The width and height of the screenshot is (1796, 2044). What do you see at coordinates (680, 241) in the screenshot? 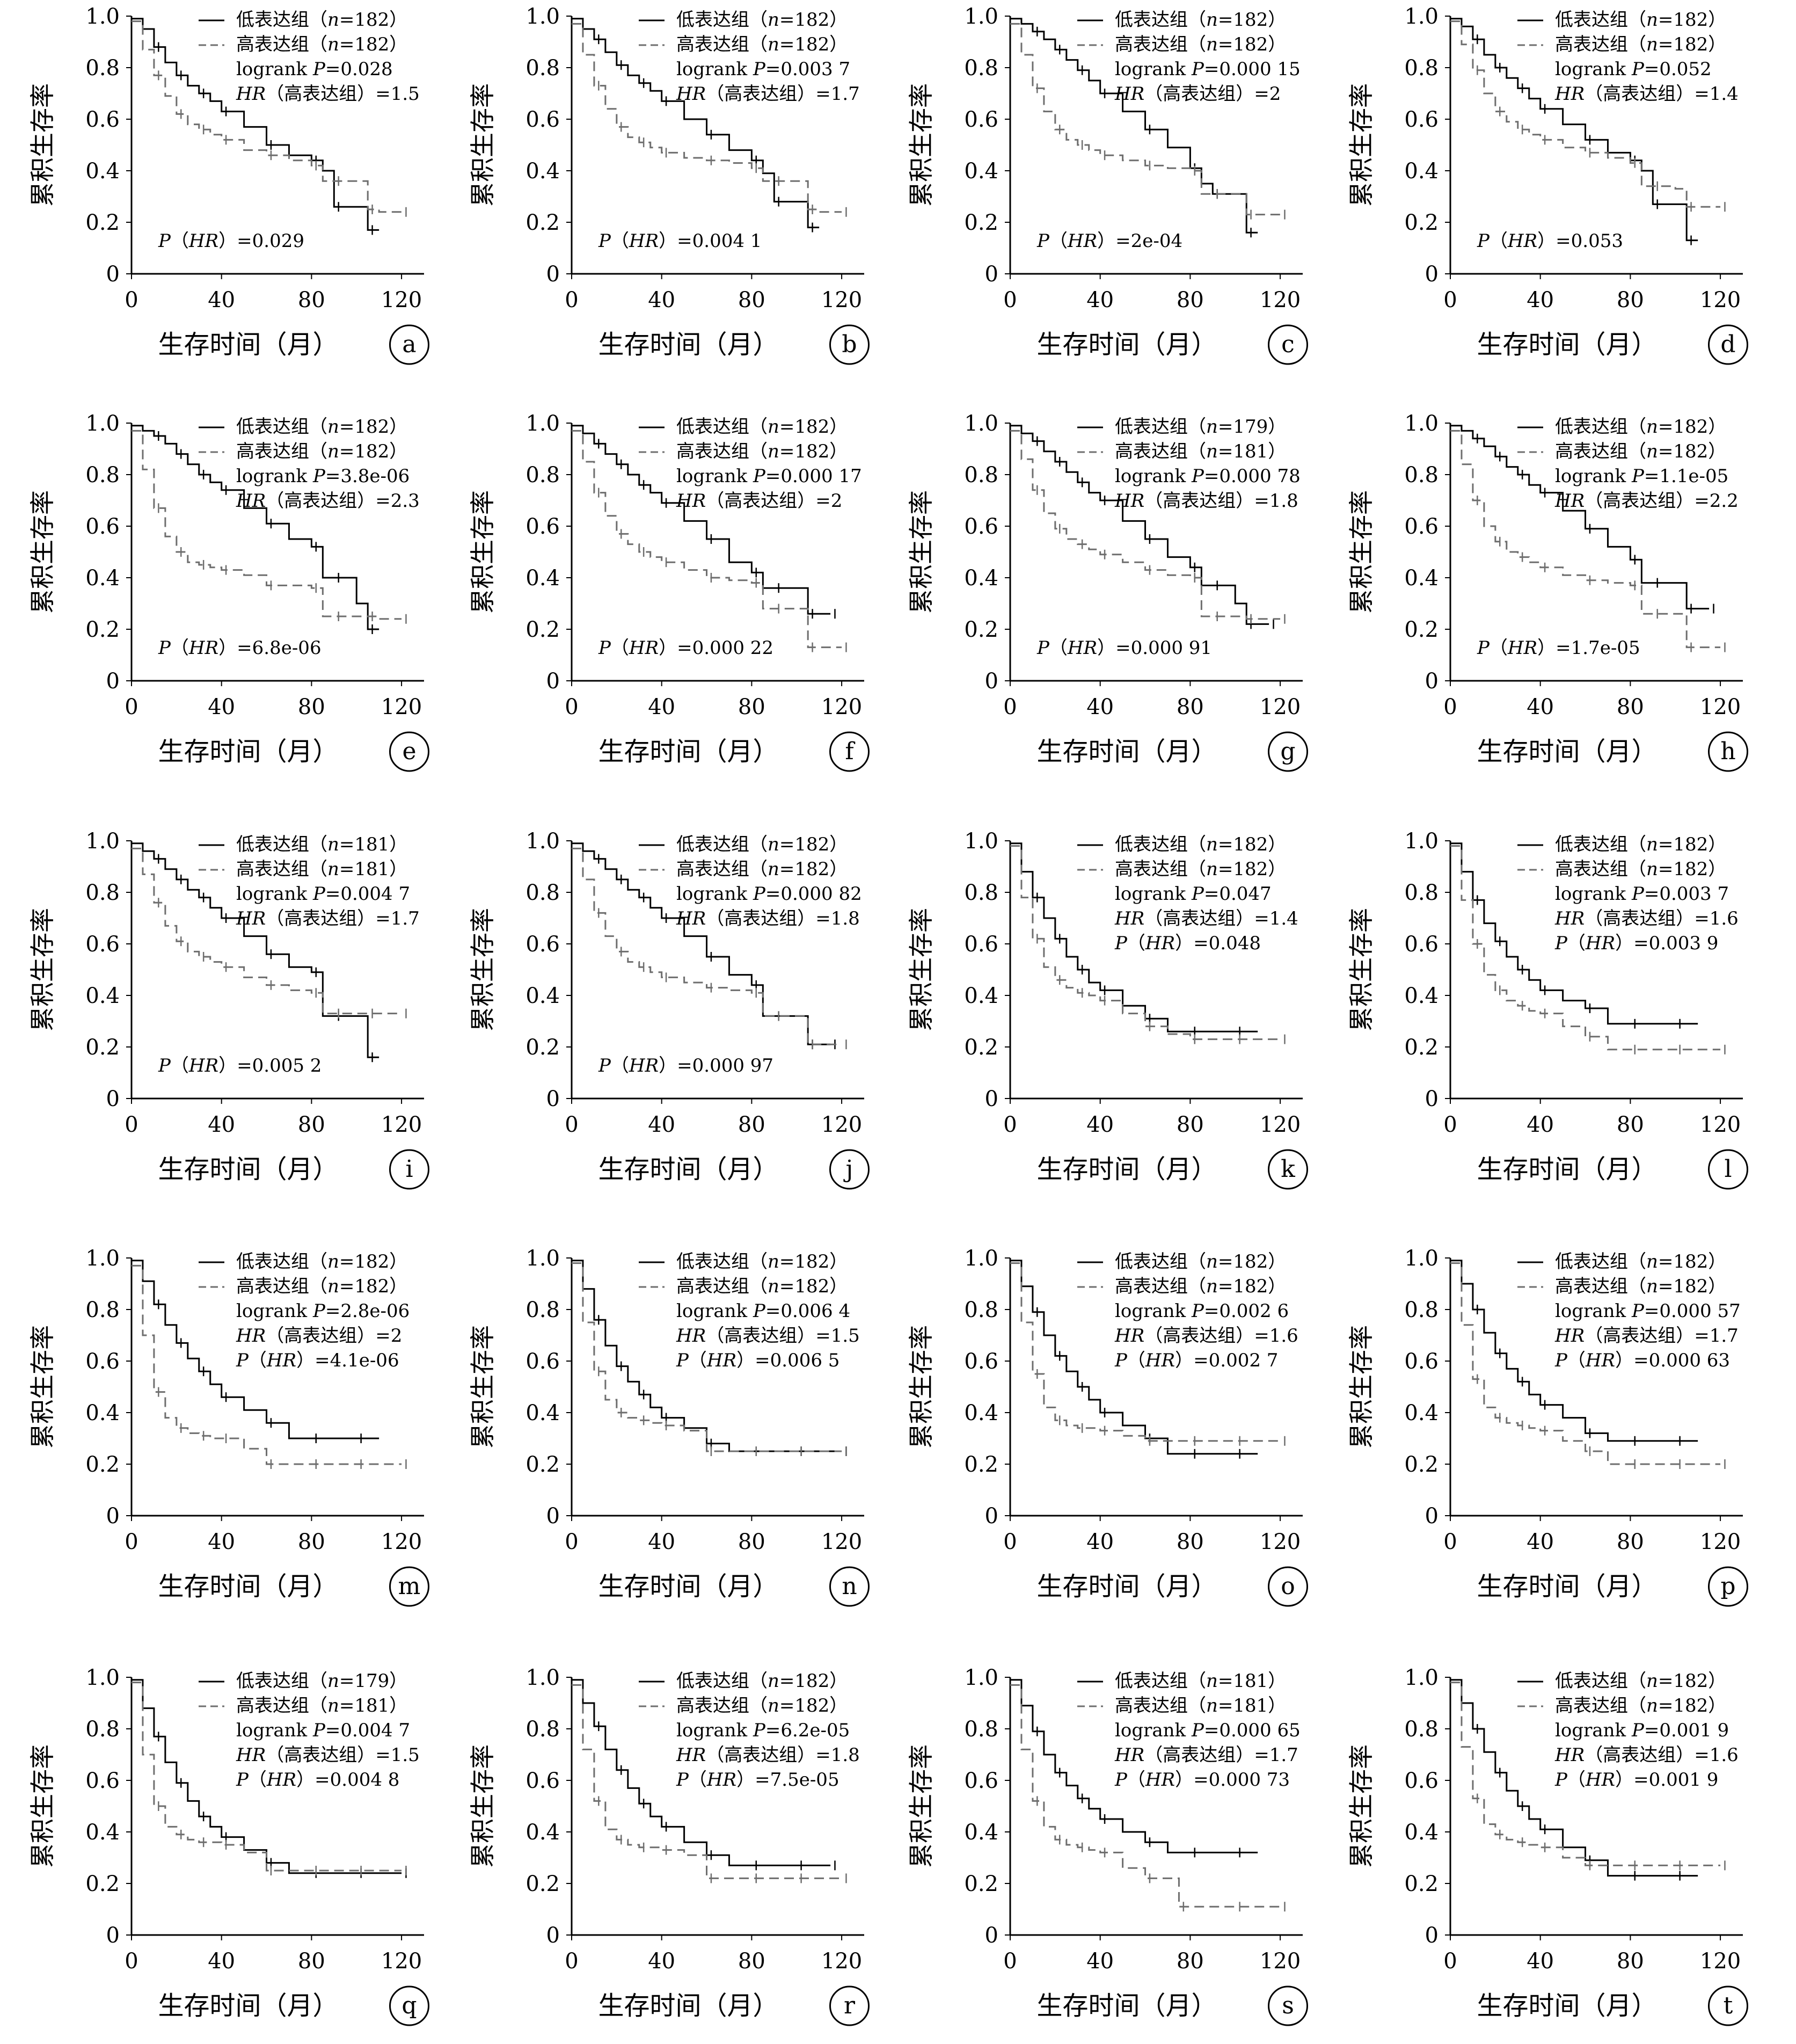
I see `p-hr: P（HR）=0.004 1` at bounding box center [680, 241].